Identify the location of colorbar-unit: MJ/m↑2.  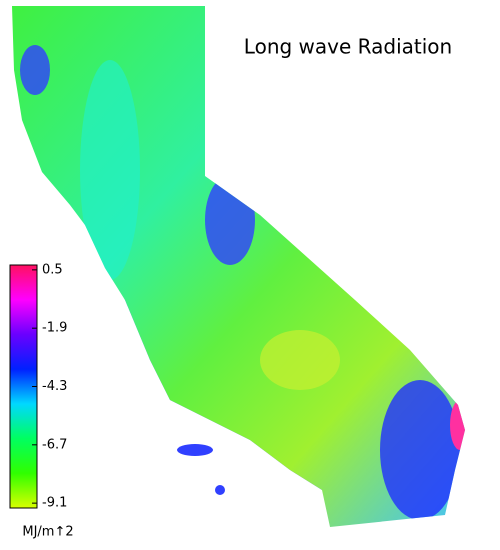
(47, 532).